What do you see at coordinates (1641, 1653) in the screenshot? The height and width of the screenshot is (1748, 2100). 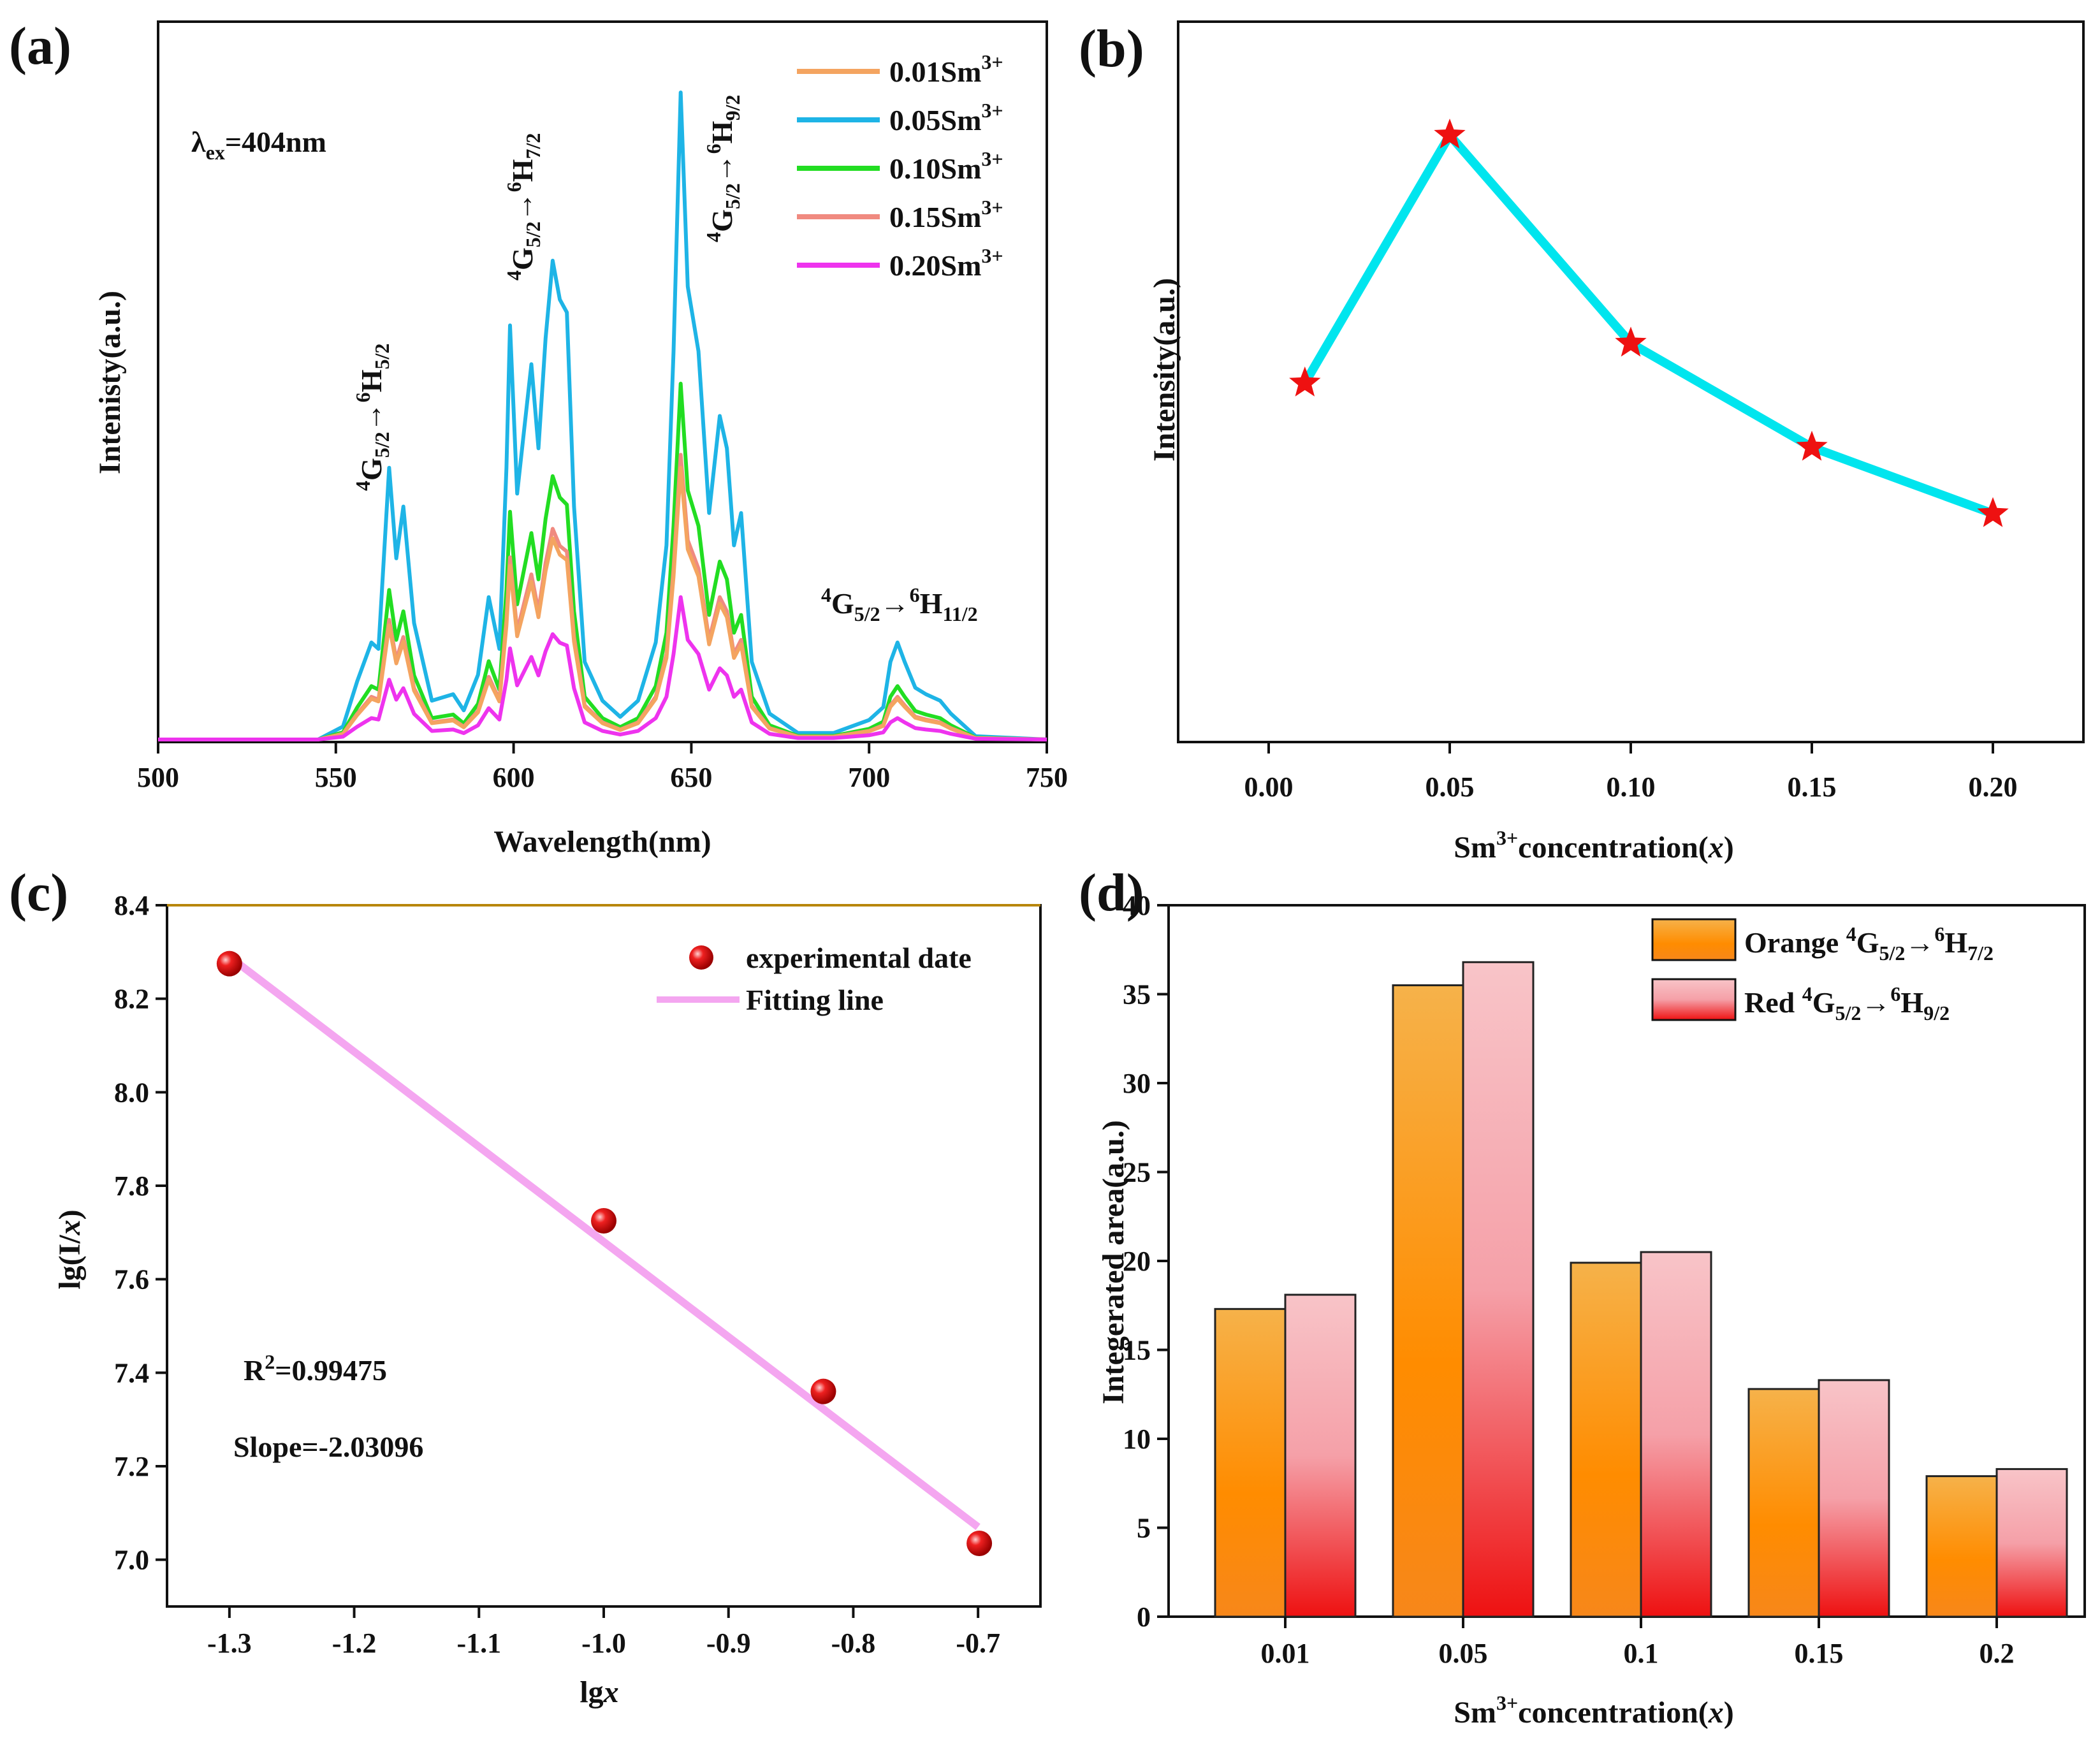 I see `x-tick-label: 0.1` at bounding box center [1641, 1653].